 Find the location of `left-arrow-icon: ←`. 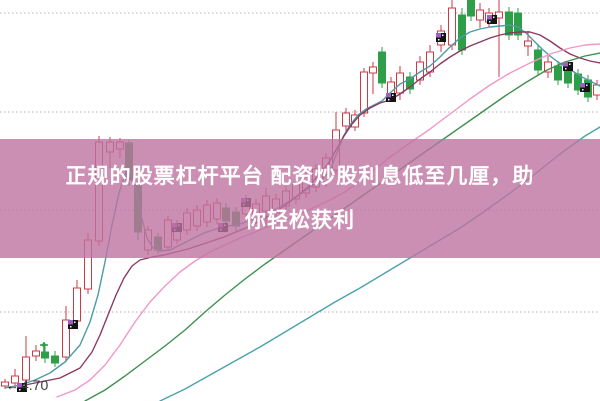

left-arrow-icon: ← is located at coordinates (12, 385).